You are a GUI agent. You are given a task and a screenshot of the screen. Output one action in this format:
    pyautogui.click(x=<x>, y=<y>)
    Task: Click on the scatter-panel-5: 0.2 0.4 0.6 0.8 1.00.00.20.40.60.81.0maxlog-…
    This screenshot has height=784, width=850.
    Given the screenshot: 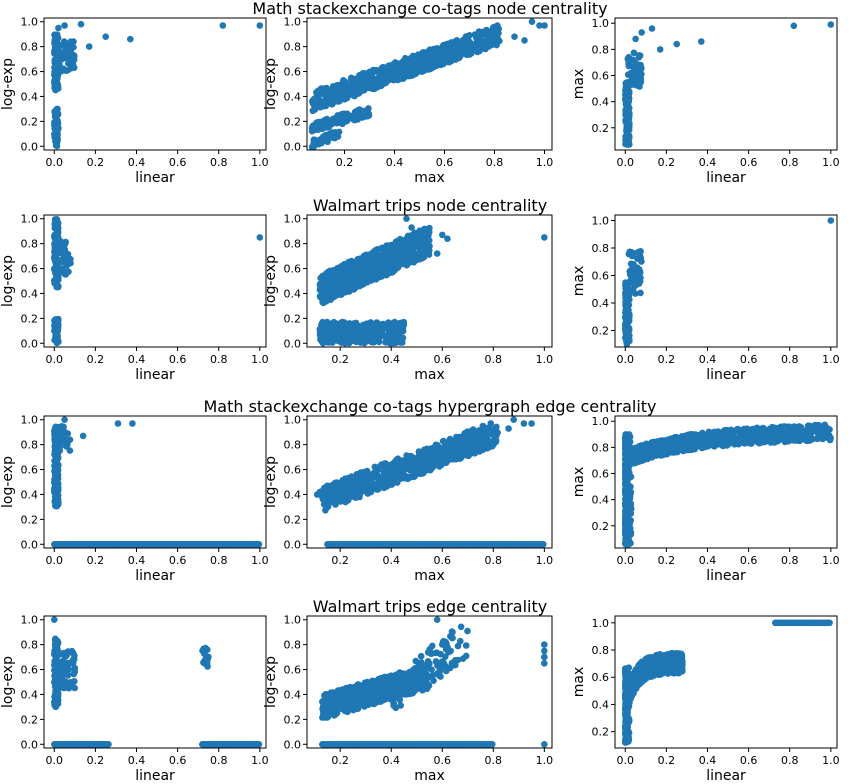 What is the action you would take?
    pyautogui.click(x=408, y=298)
    